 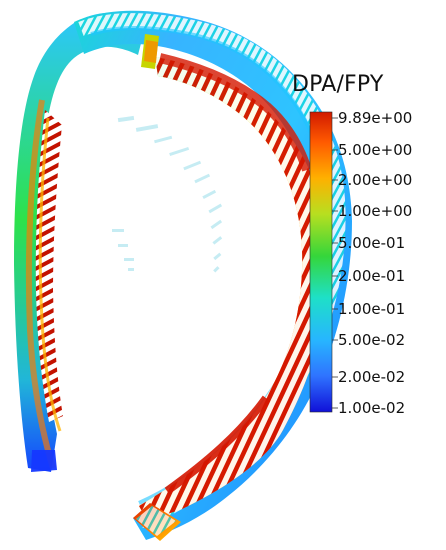 What do you see at coordinates (372, 408) in the screenshot?
I see `colorbar-tick-label: 1.00e-02` at bounding box center [372, 408].